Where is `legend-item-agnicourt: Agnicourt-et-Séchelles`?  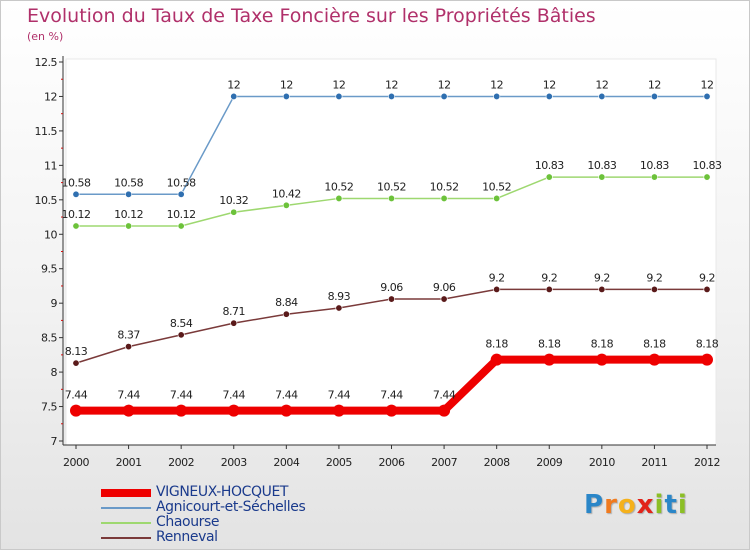
legend-item-agnicourt: Agnicourt-et-Séchelles is located at coordinates (231, 507).